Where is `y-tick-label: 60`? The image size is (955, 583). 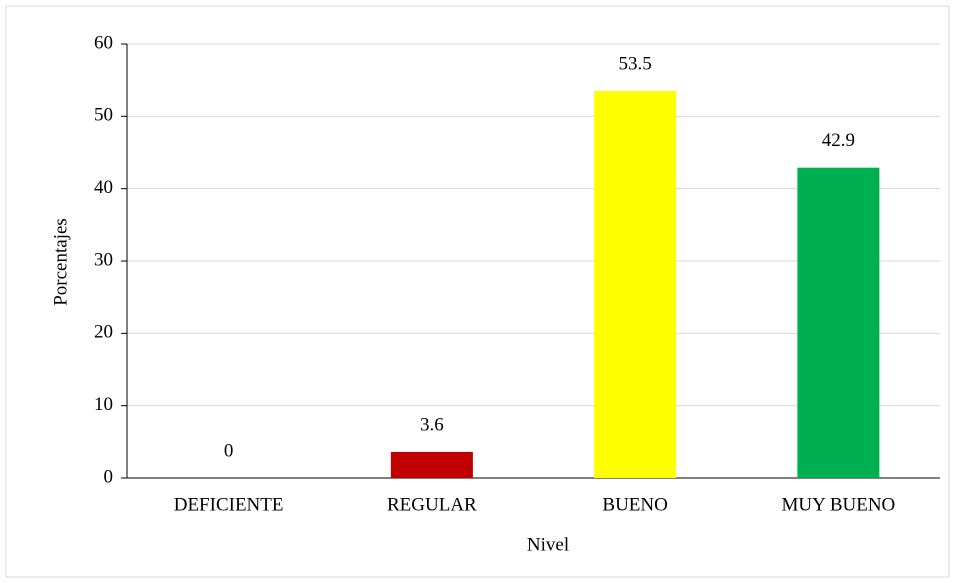 y-tick-label: 60 is located at coordinates (103, 42).